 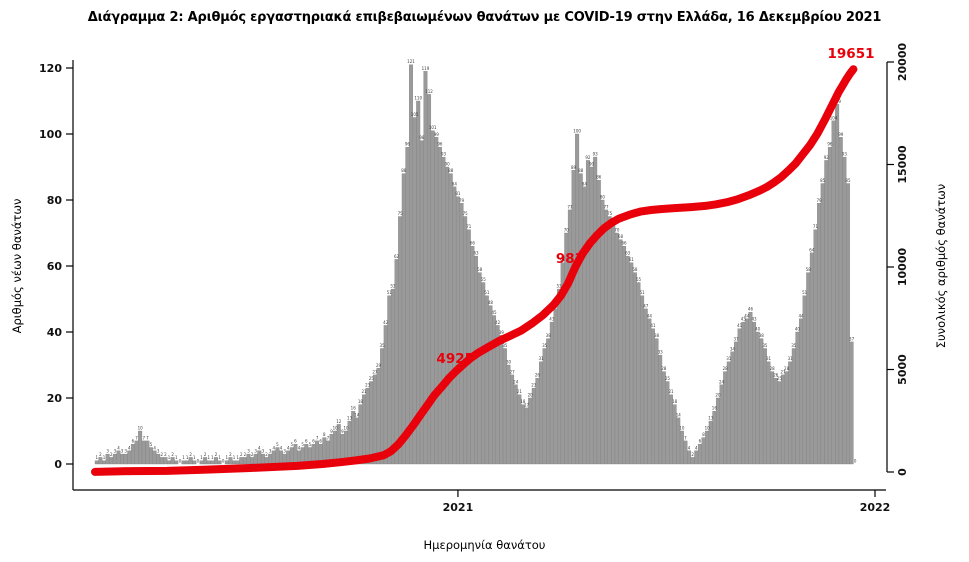 I want to click on svg-text: 121, so click(x=411, y=61).